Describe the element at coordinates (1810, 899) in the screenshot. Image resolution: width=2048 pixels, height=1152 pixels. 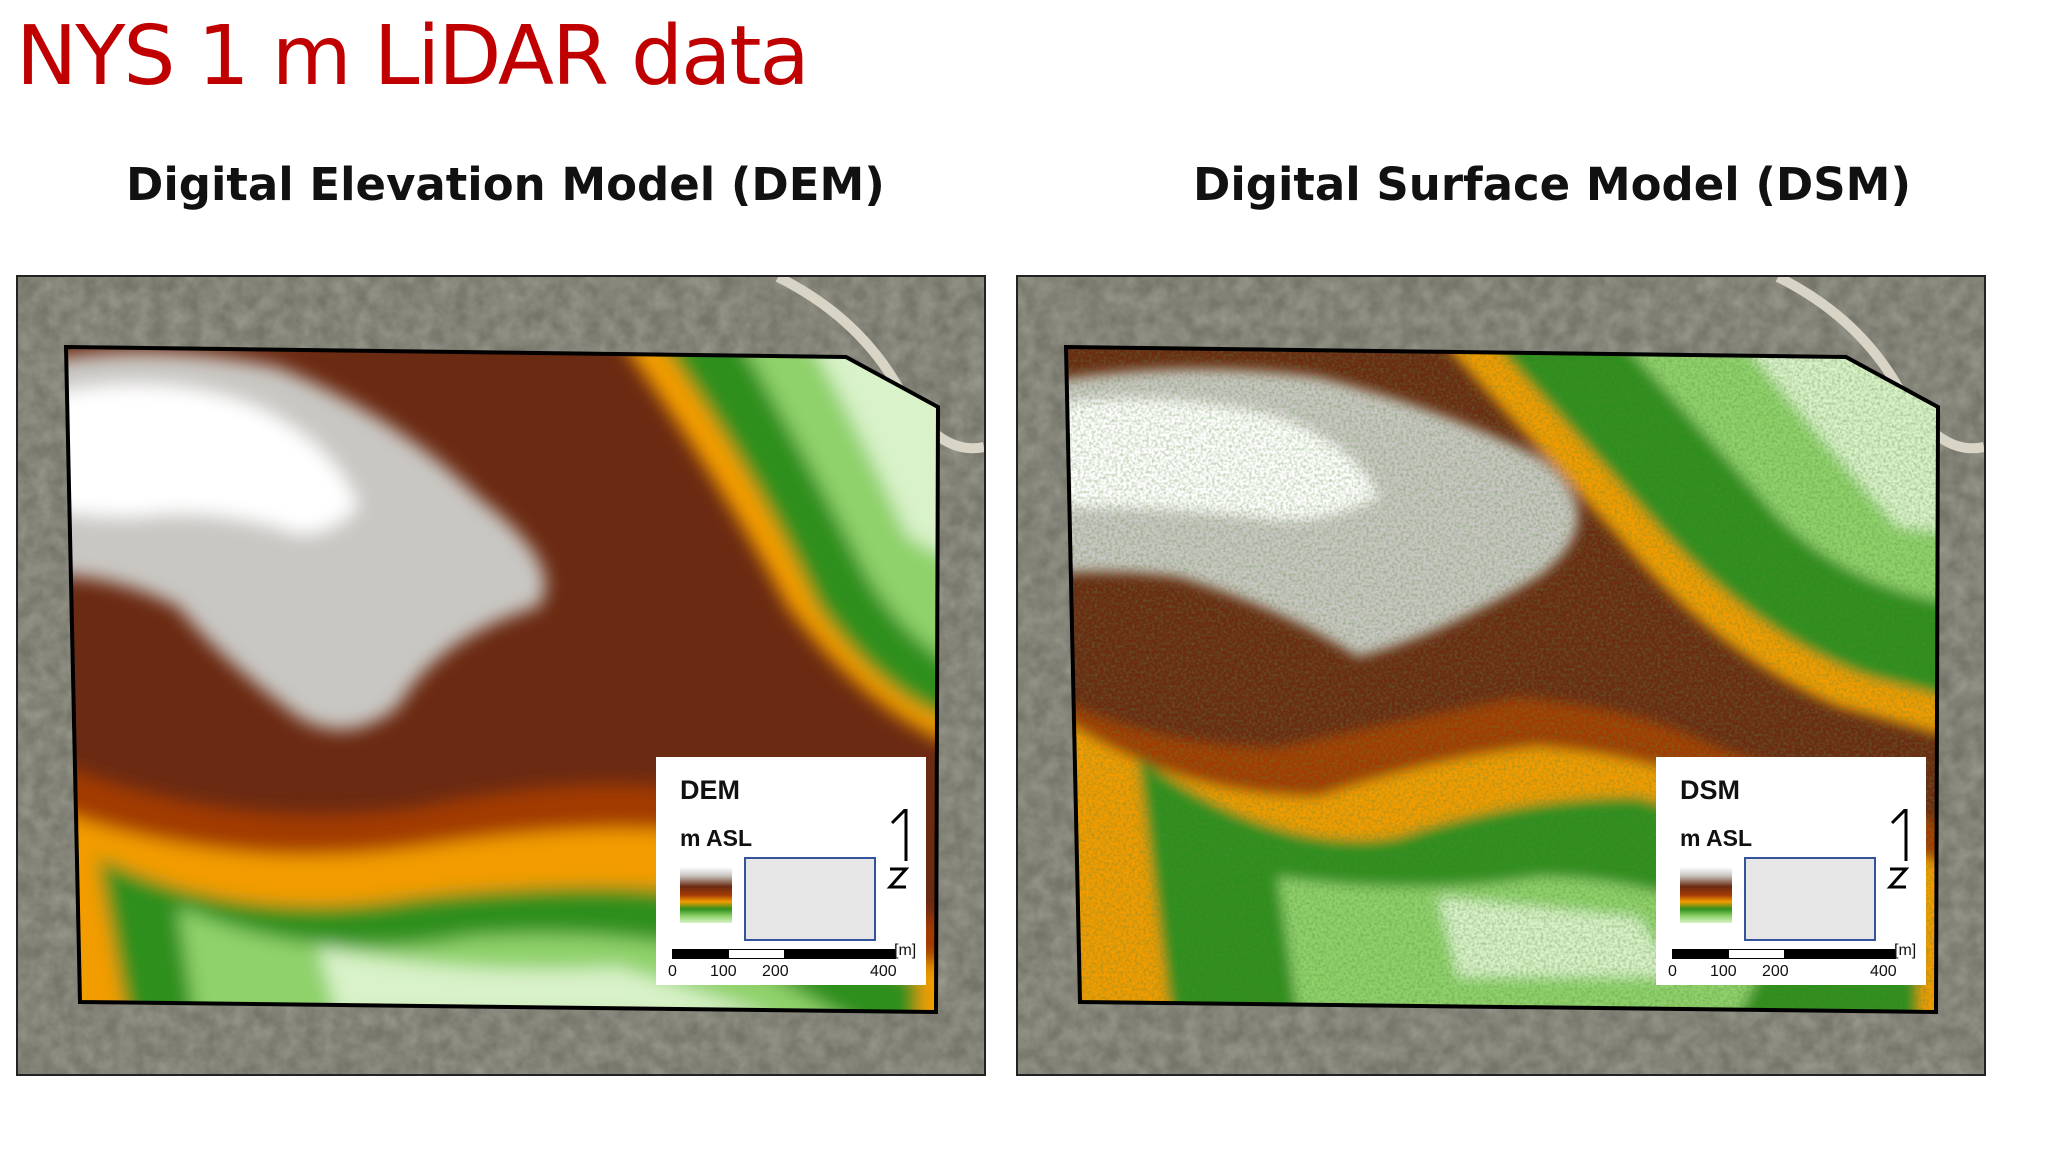
I see `dsm-inset-map` at that location.